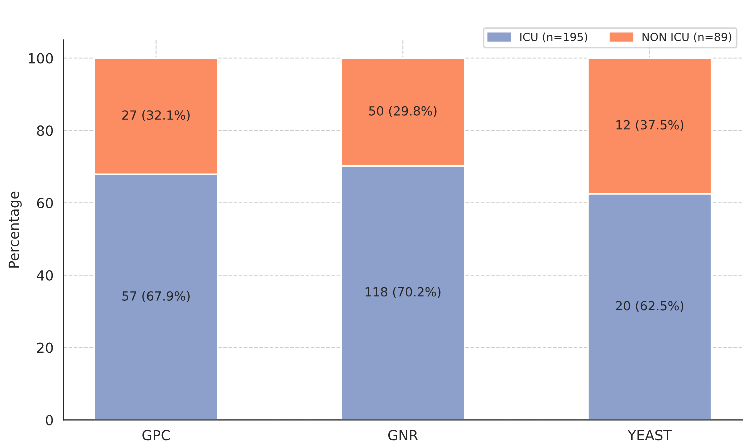 This screenshot has height=447, width=750. Describe the element at coordinates (687, 37) in the screenshot. I see `legend-label: NON ICU (n=89)` at that location.